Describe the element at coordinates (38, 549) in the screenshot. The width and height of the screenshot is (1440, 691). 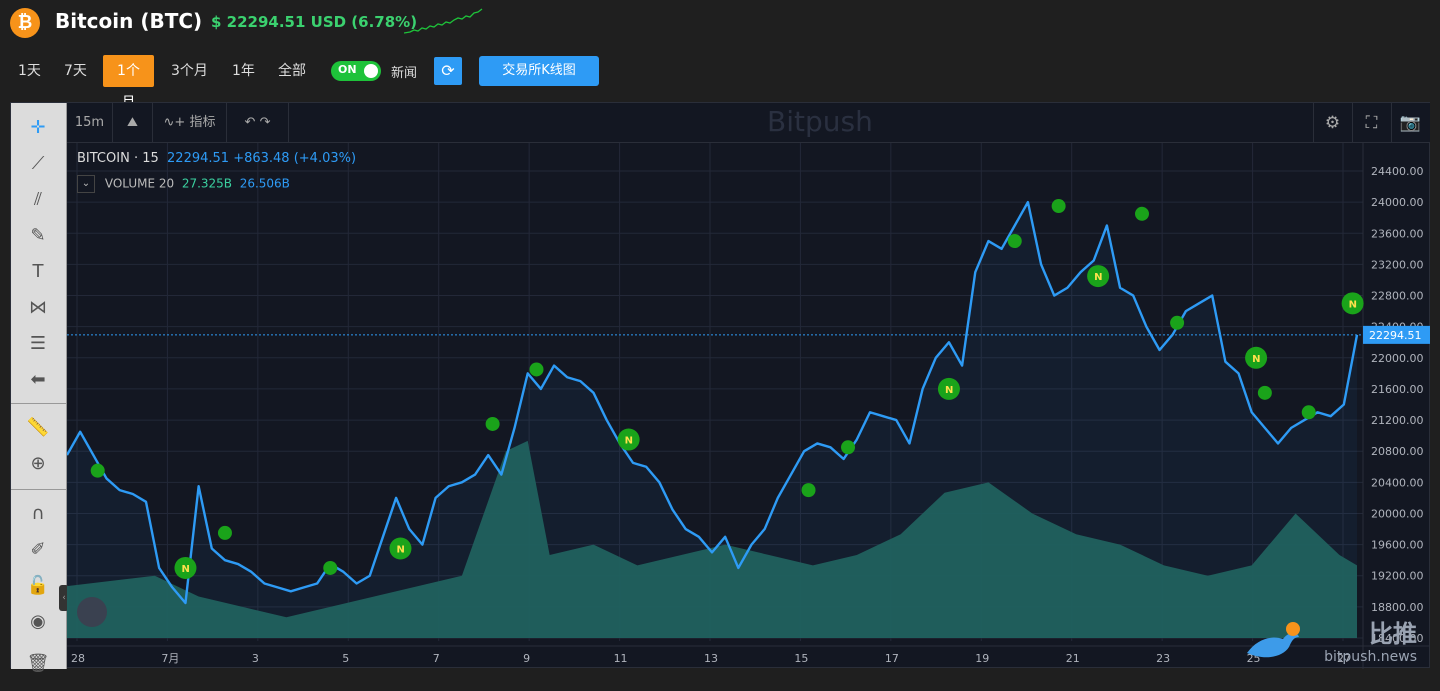
I see `lock-drawing-icon: ✐` at that location.